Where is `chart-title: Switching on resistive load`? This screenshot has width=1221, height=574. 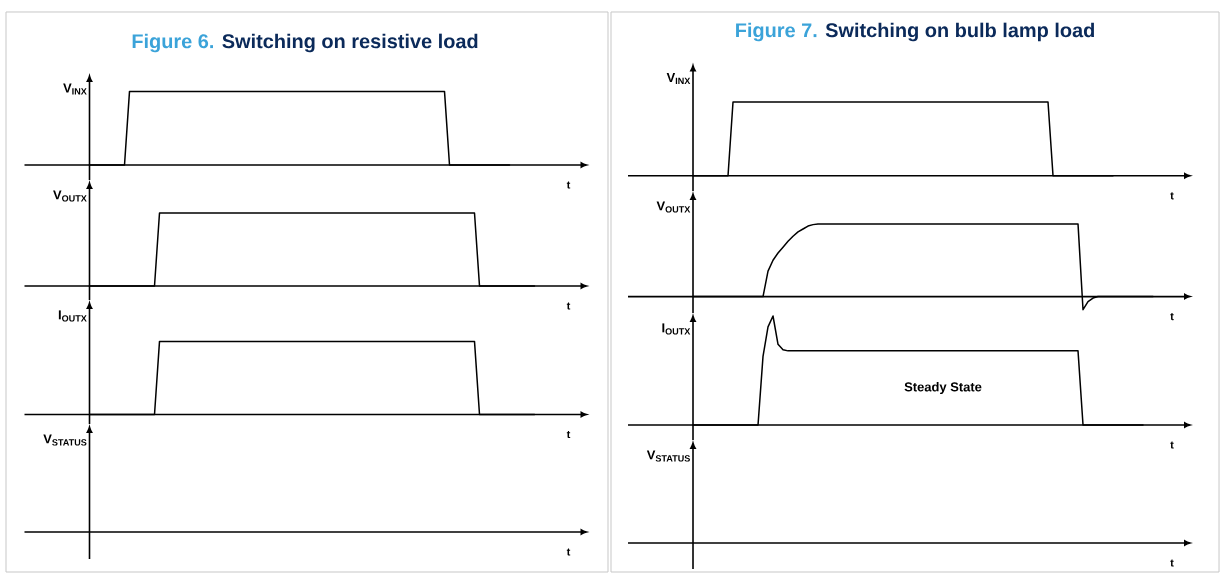 chart-title: Switching on resistive load is located at coordinates (350, 43).